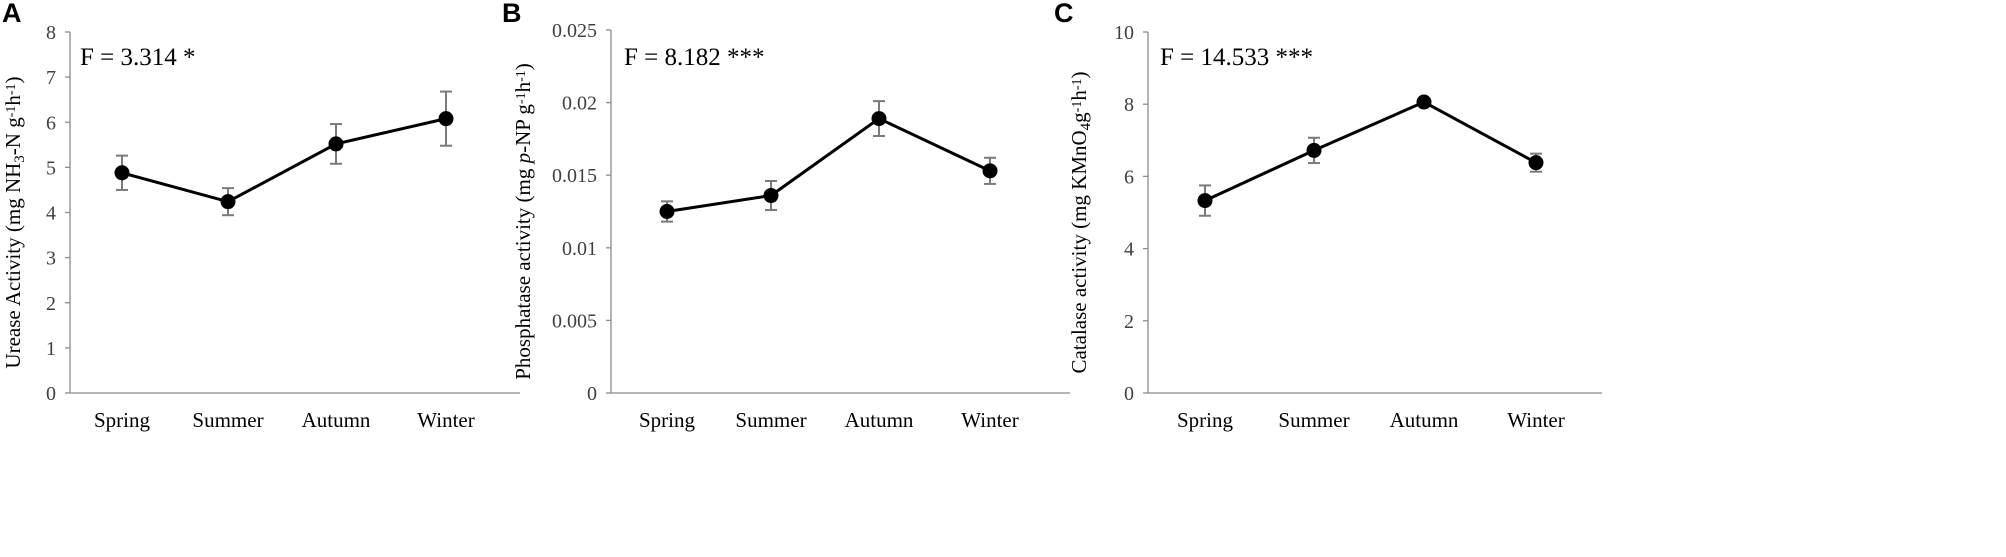  What do you see at coordinates (1086, 126) in the screenshot?
I see `y-axis-title-part: 4` at bounding box center [1086, 126].